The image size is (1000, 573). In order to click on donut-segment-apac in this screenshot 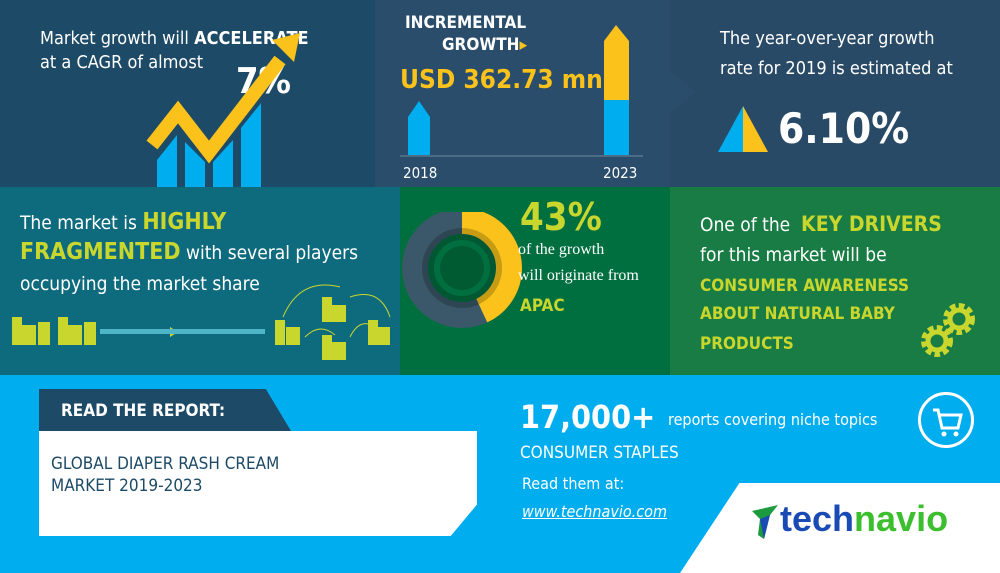, I will do `click(462, 270)`.